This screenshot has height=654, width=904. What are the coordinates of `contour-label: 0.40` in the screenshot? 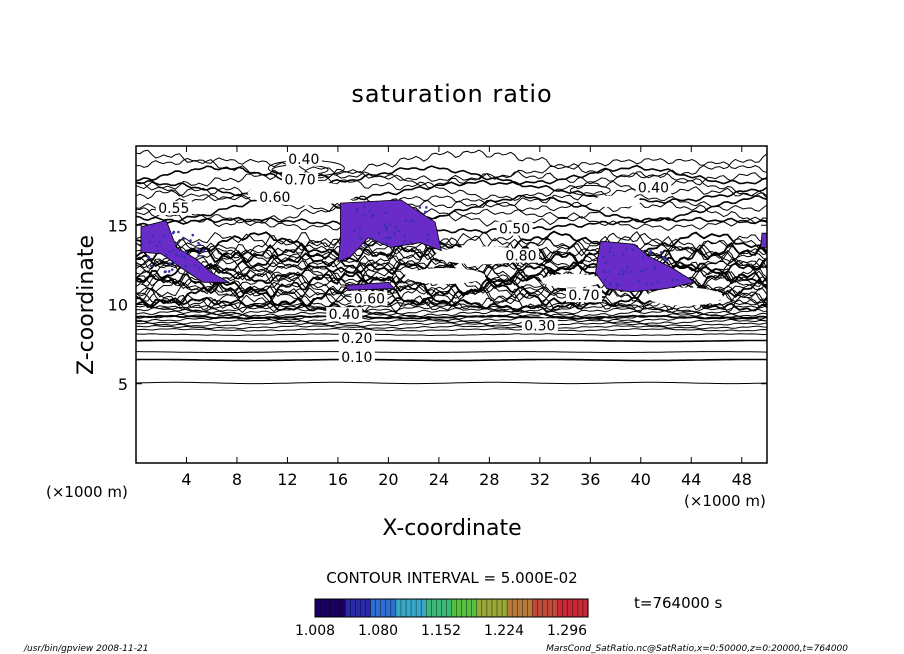 It's located at (653, 188).